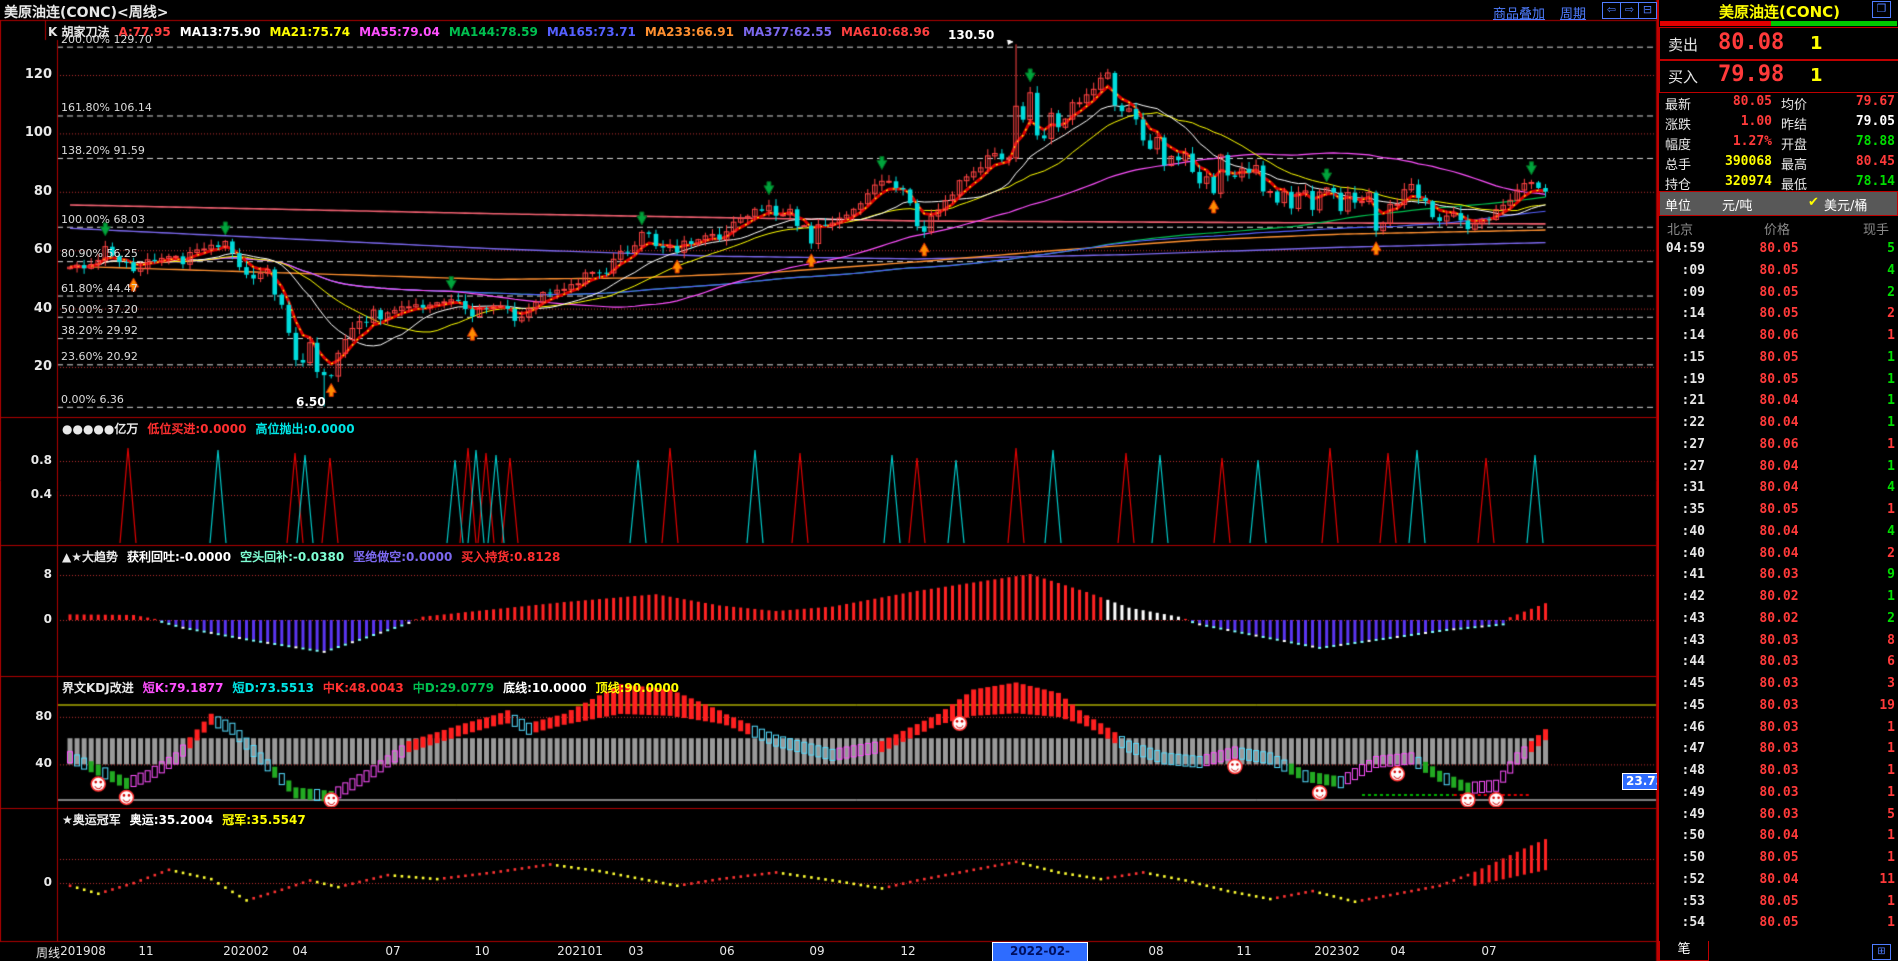 This screenshot has height=961, width=1898. Describe the element at coordinates (1778, 621) in the screenshot. I see `tick-row: :43 80.02 2` at that location.